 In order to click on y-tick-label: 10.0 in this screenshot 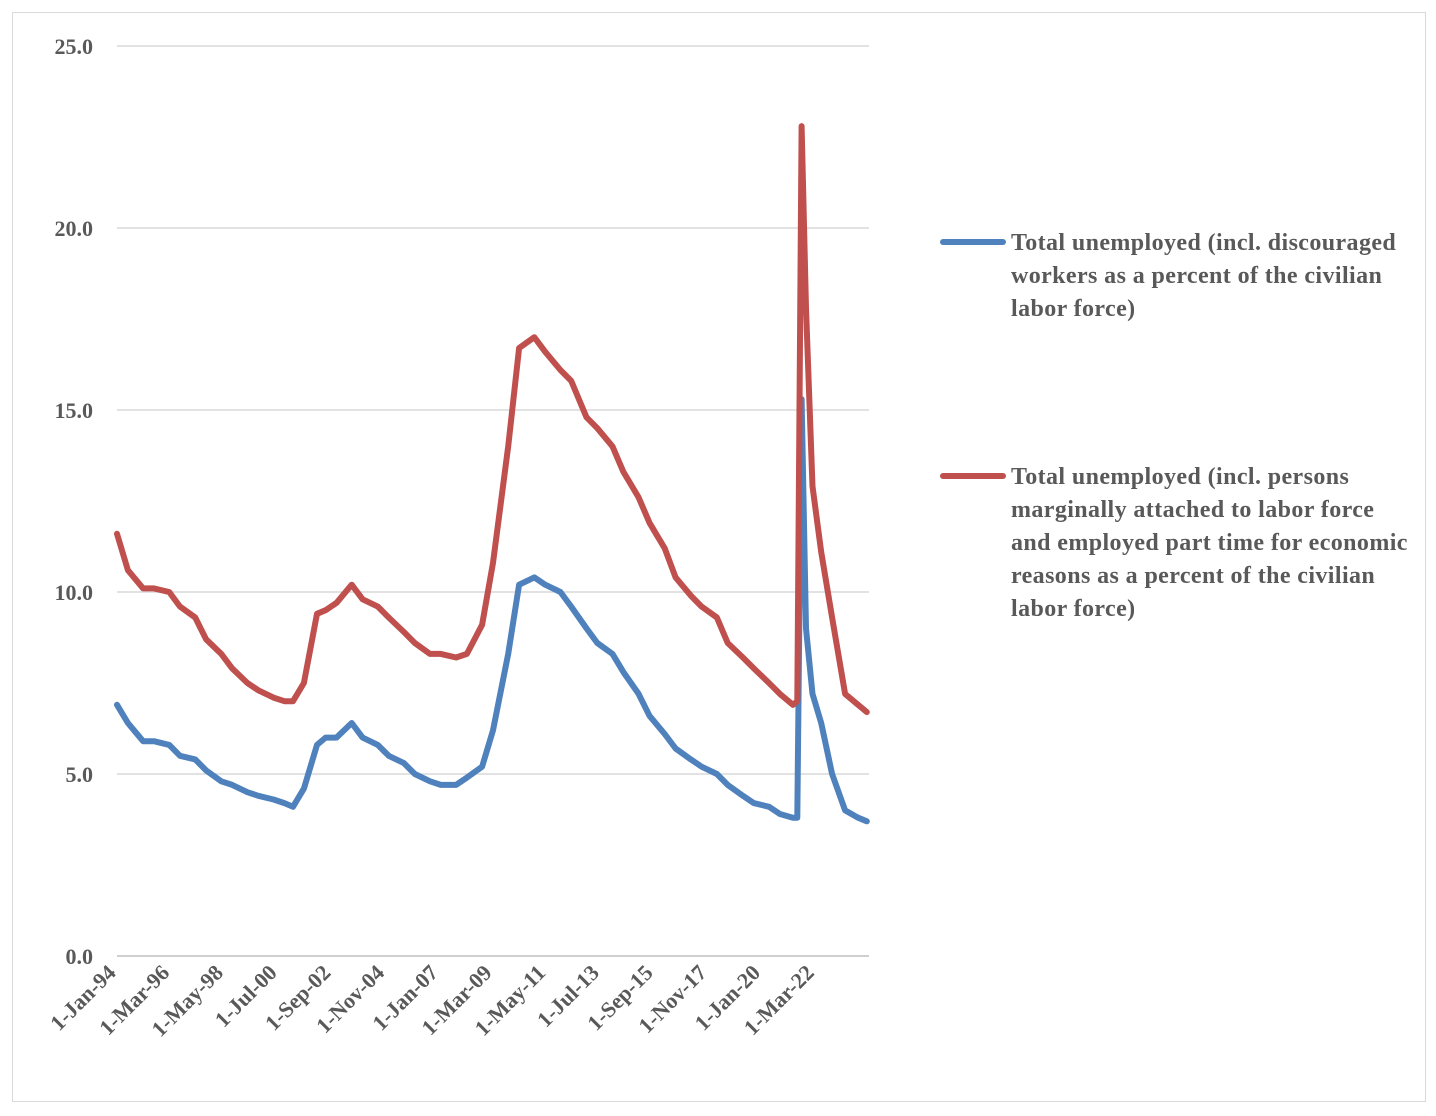, I will do `click(74, 592)`.